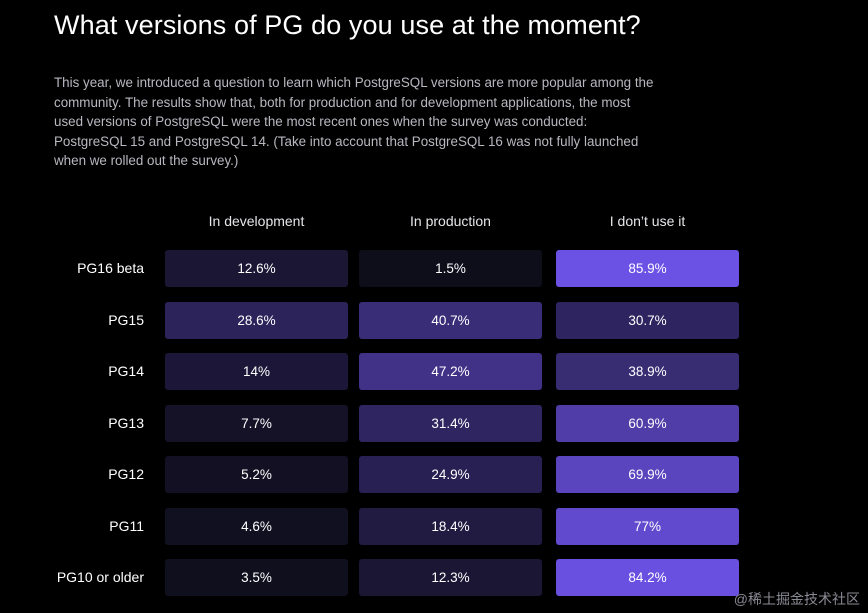 This screenshot has height=613, width=868. Describe the element at coordinates (256, 474) in the screenshot. I see `heatmap-cell: 5.2%` at that location.